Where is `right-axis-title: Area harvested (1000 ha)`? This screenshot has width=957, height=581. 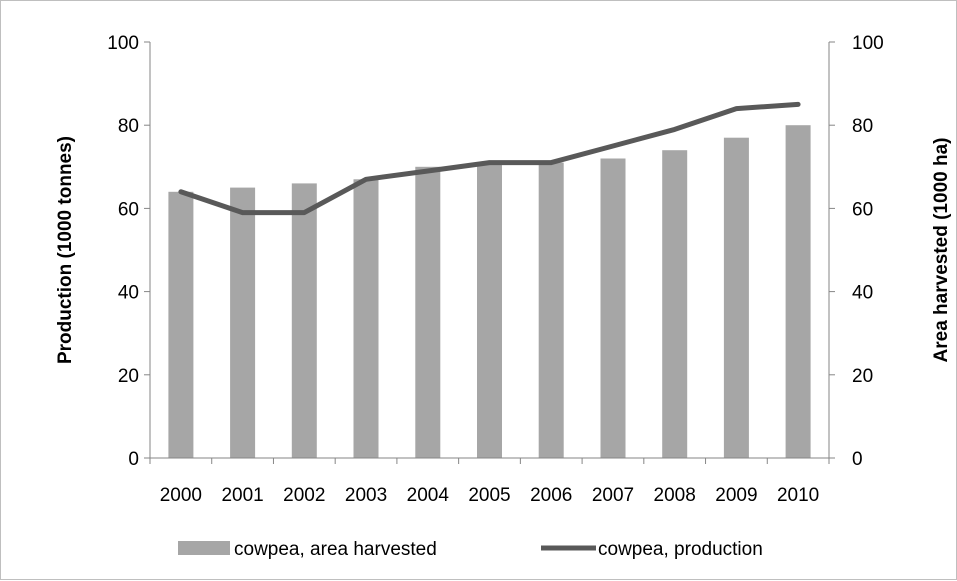 right-axis-title: Area harvested (1000 ha) is located at coordinates (941, 250).